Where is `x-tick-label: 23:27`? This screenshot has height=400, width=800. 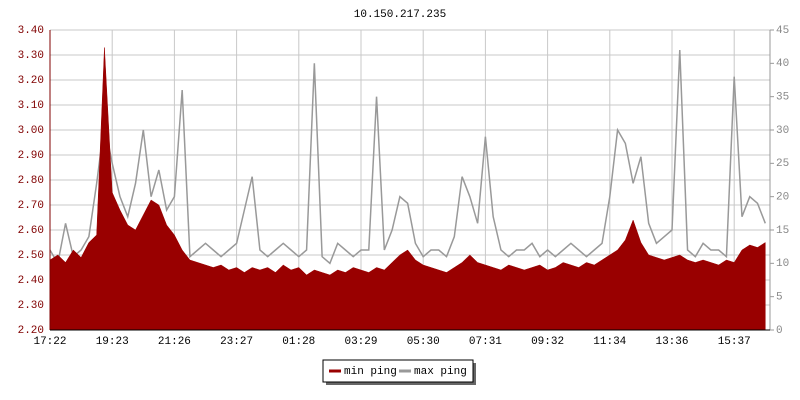
x-tick-label: 23:27 is located at coordinates (236, 342).